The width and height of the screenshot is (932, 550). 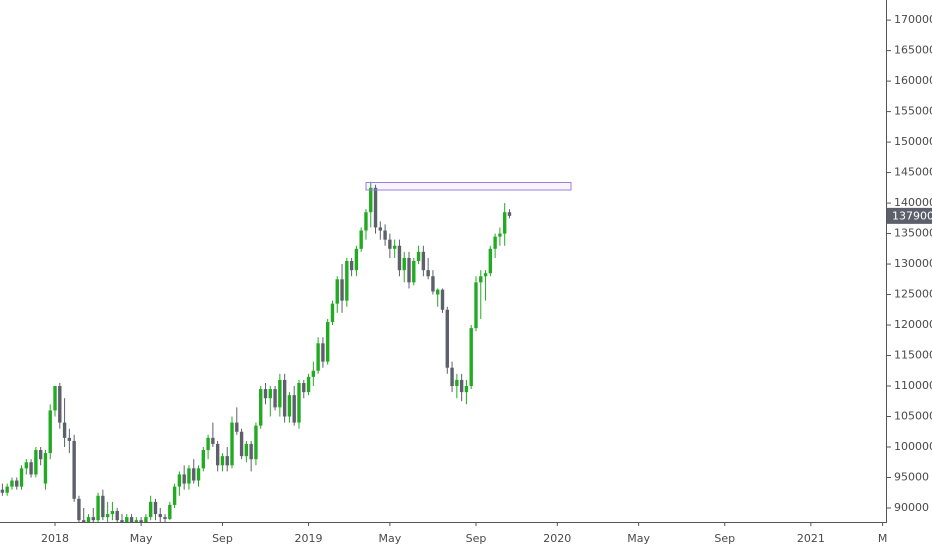 What do you see at coordinates (883, 538) in the screenshot?
I see `x-tick-label: M` at bounding box center [883, 538].